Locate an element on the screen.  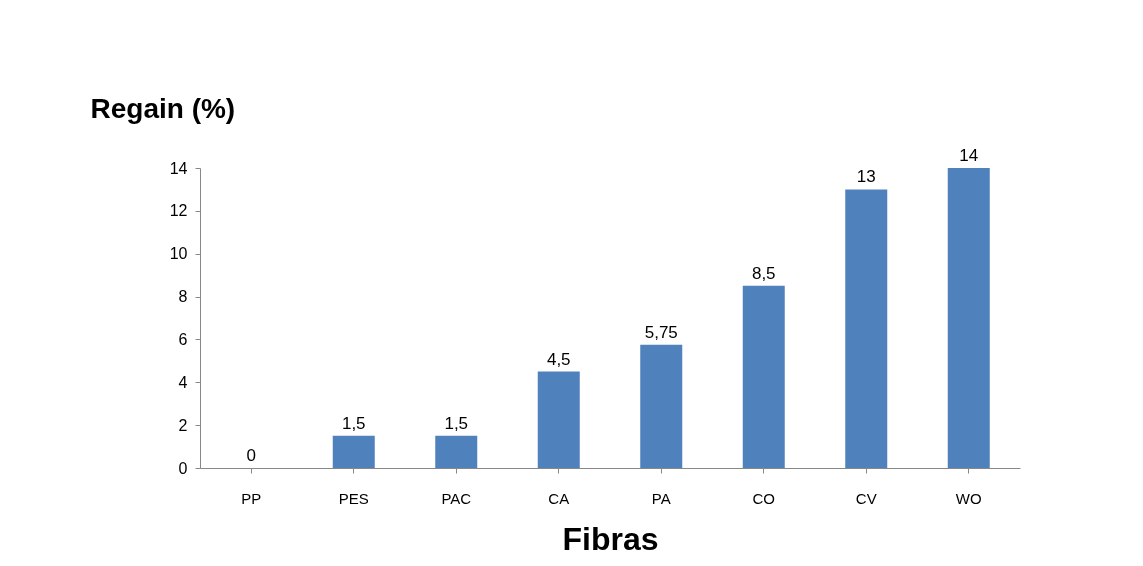
x-tick-label: PAC is located at coordinates (456, 498).